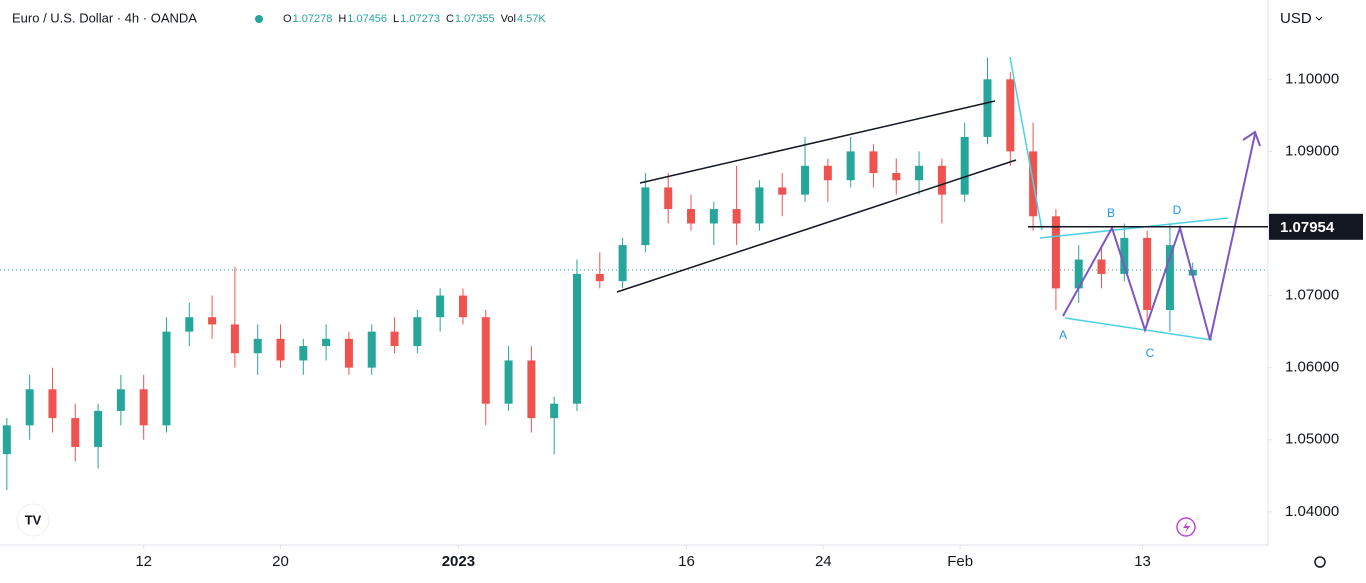 This screenshot has height=583, width=1366. Describe the element at coordinates (686, 561) in the screenshot. I see `x-tick-label: 16` at that location.